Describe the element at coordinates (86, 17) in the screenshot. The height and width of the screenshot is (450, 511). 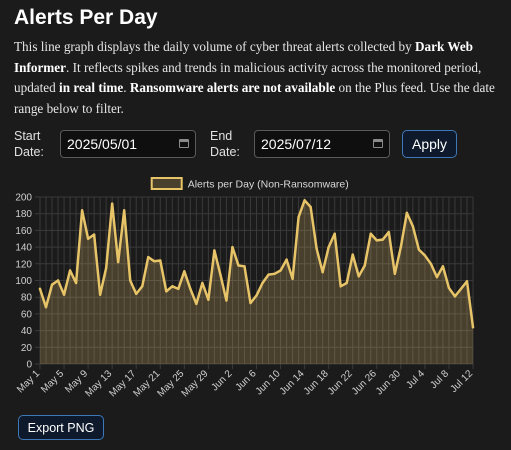
I see `page-title: Alerts Per Day` at that location.